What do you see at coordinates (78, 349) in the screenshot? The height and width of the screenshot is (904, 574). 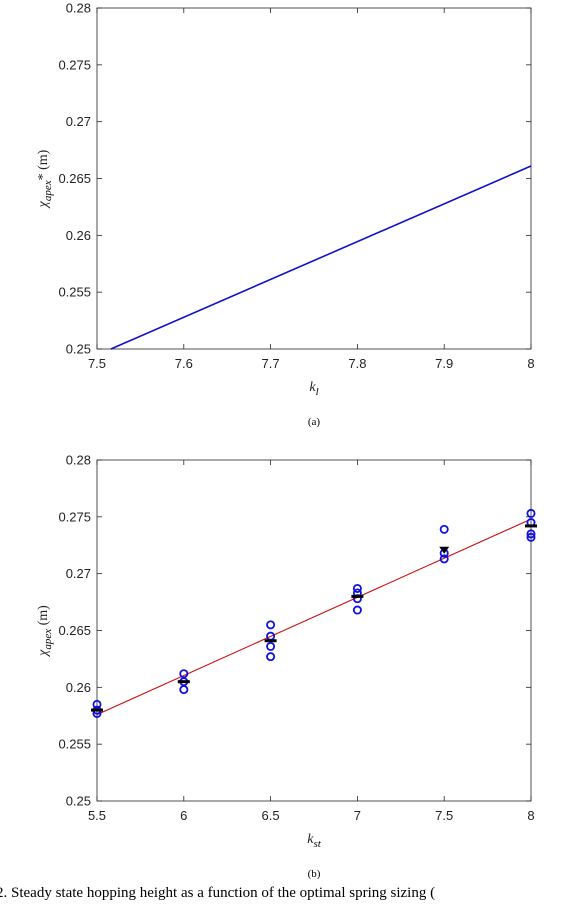 I see `panel-a-ytick-label: 0.25` at bounding box center [78, 349].